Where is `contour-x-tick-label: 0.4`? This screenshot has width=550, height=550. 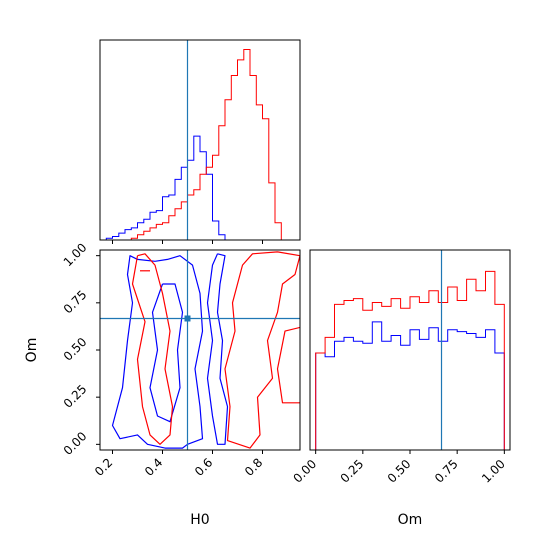 contour-x-tick-label: 0.4 is located at coordinates (153, 466).